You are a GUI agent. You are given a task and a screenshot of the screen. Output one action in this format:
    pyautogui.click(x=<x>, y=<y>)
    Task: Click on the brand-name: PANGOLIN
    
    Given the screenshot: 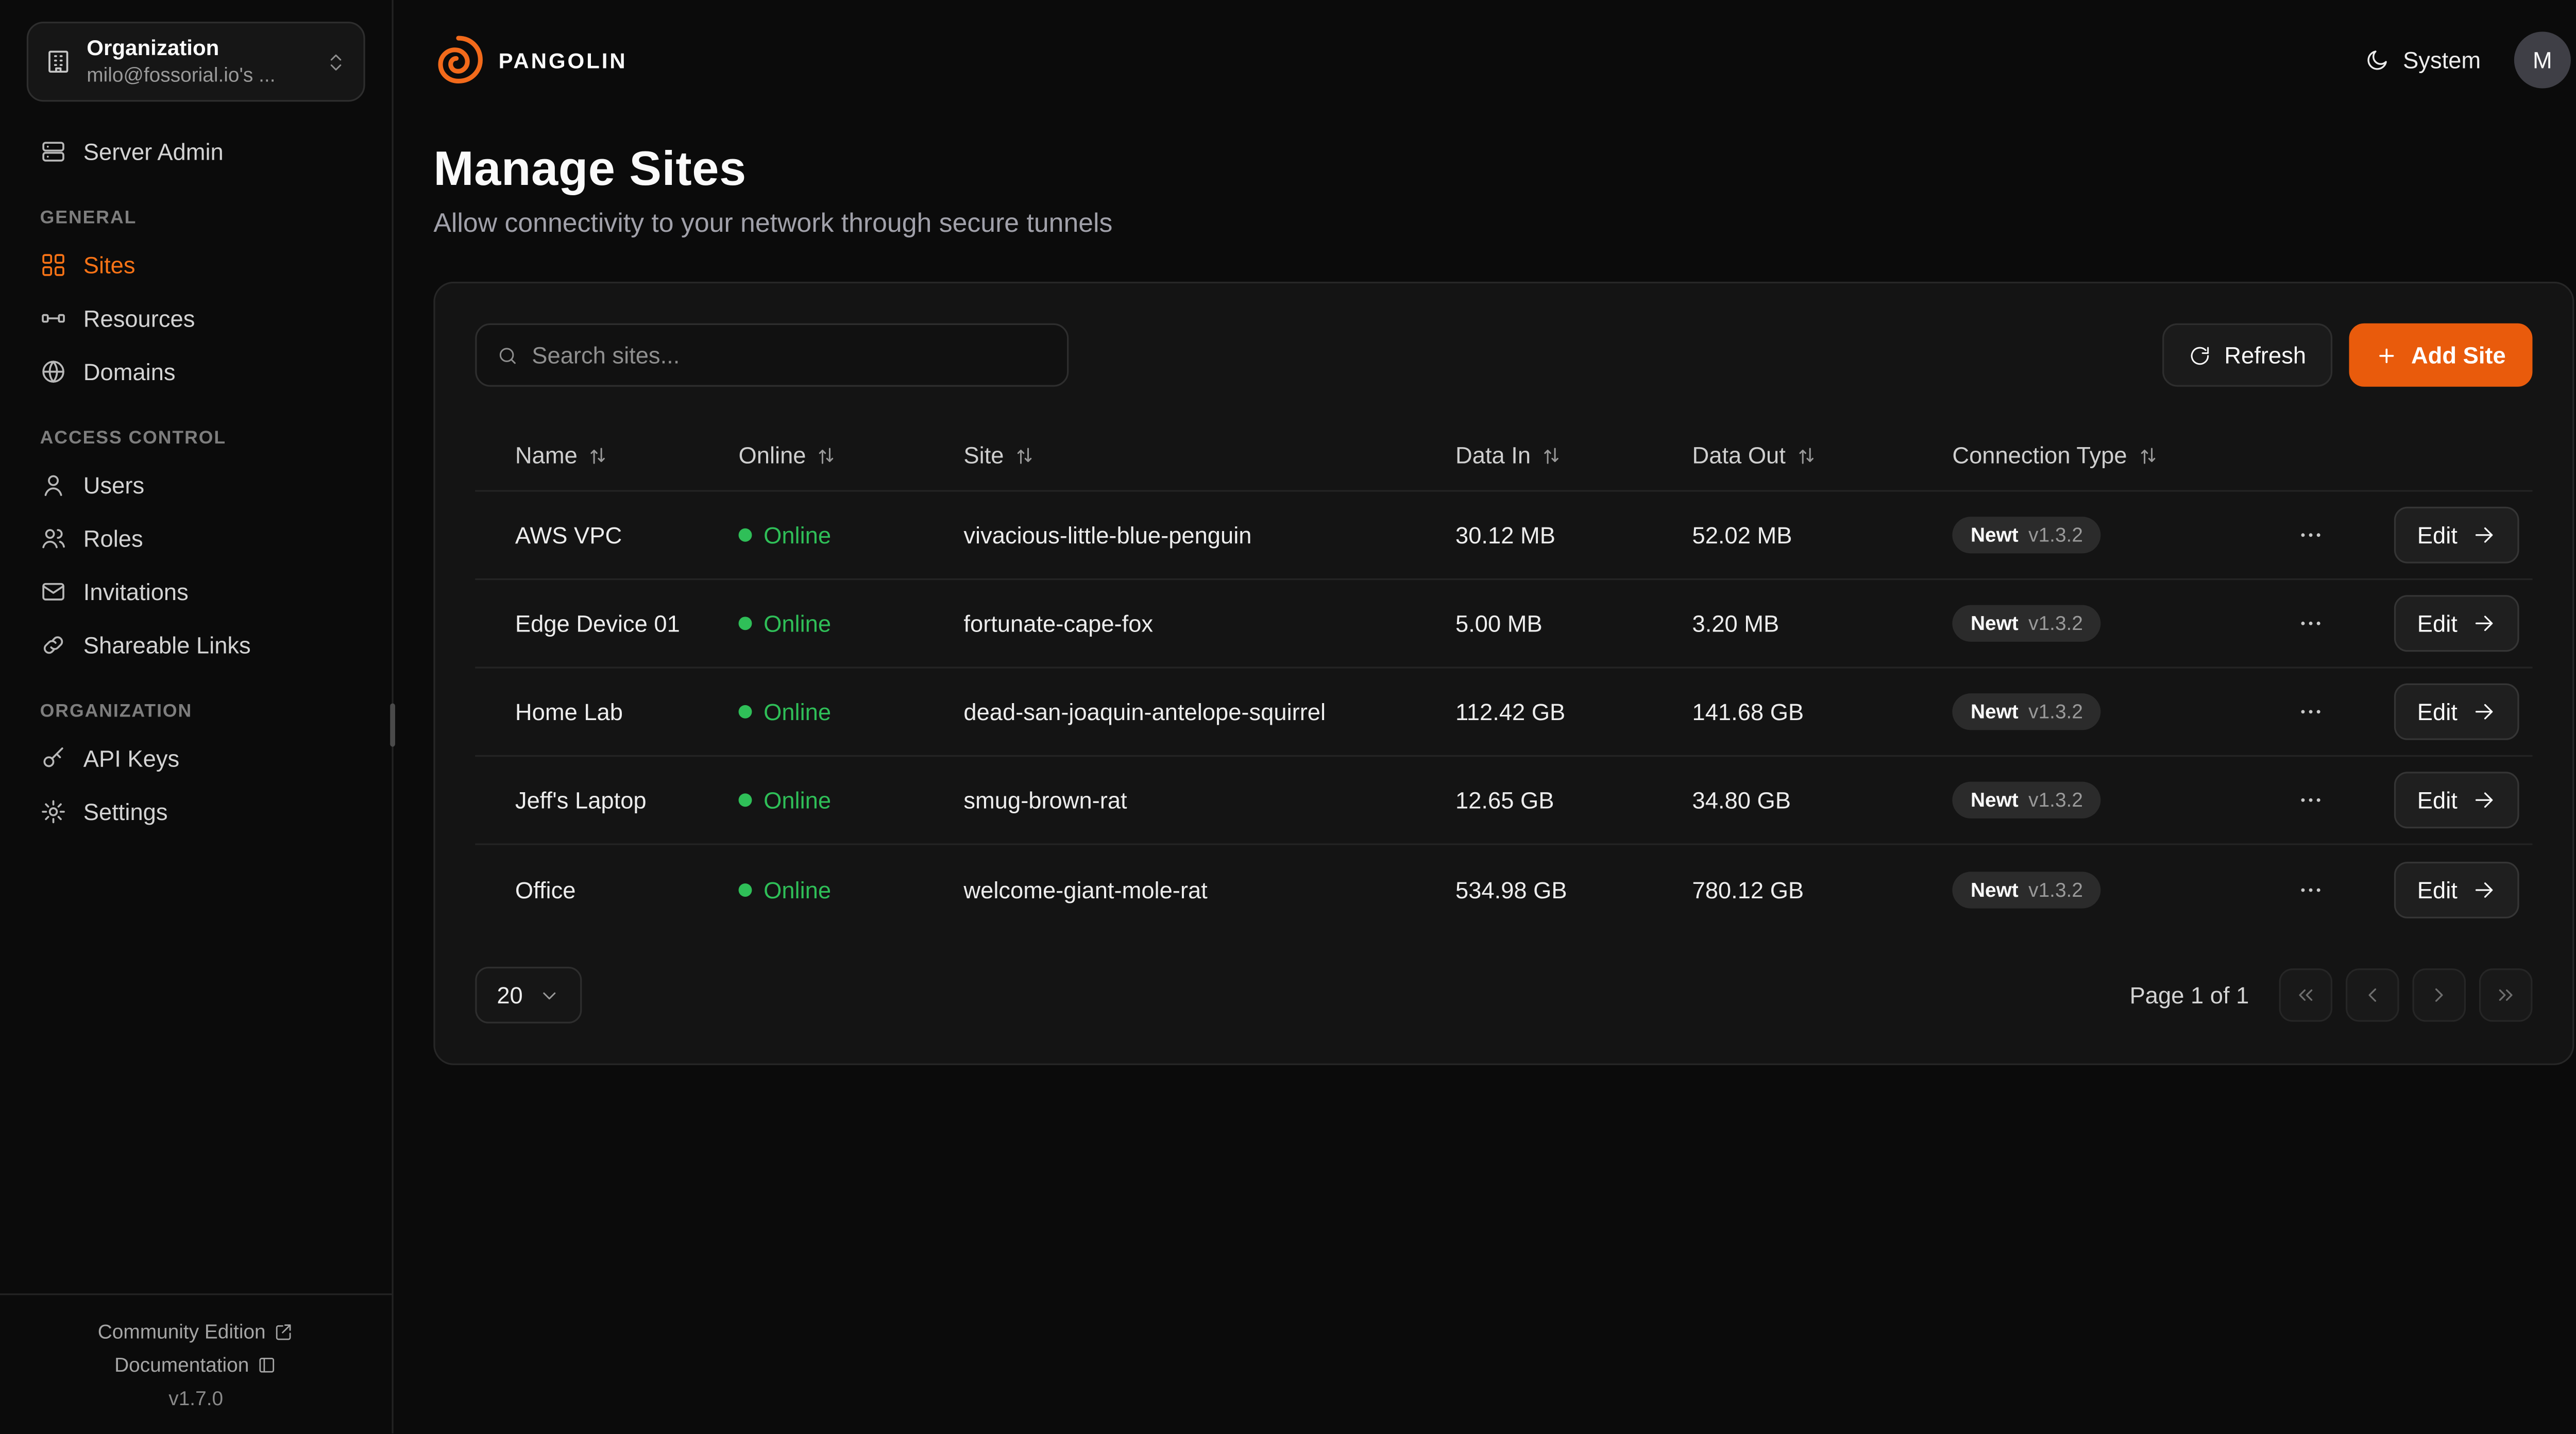 What is the action you would take?
    pyautogui.click(x=563, y=60)
    